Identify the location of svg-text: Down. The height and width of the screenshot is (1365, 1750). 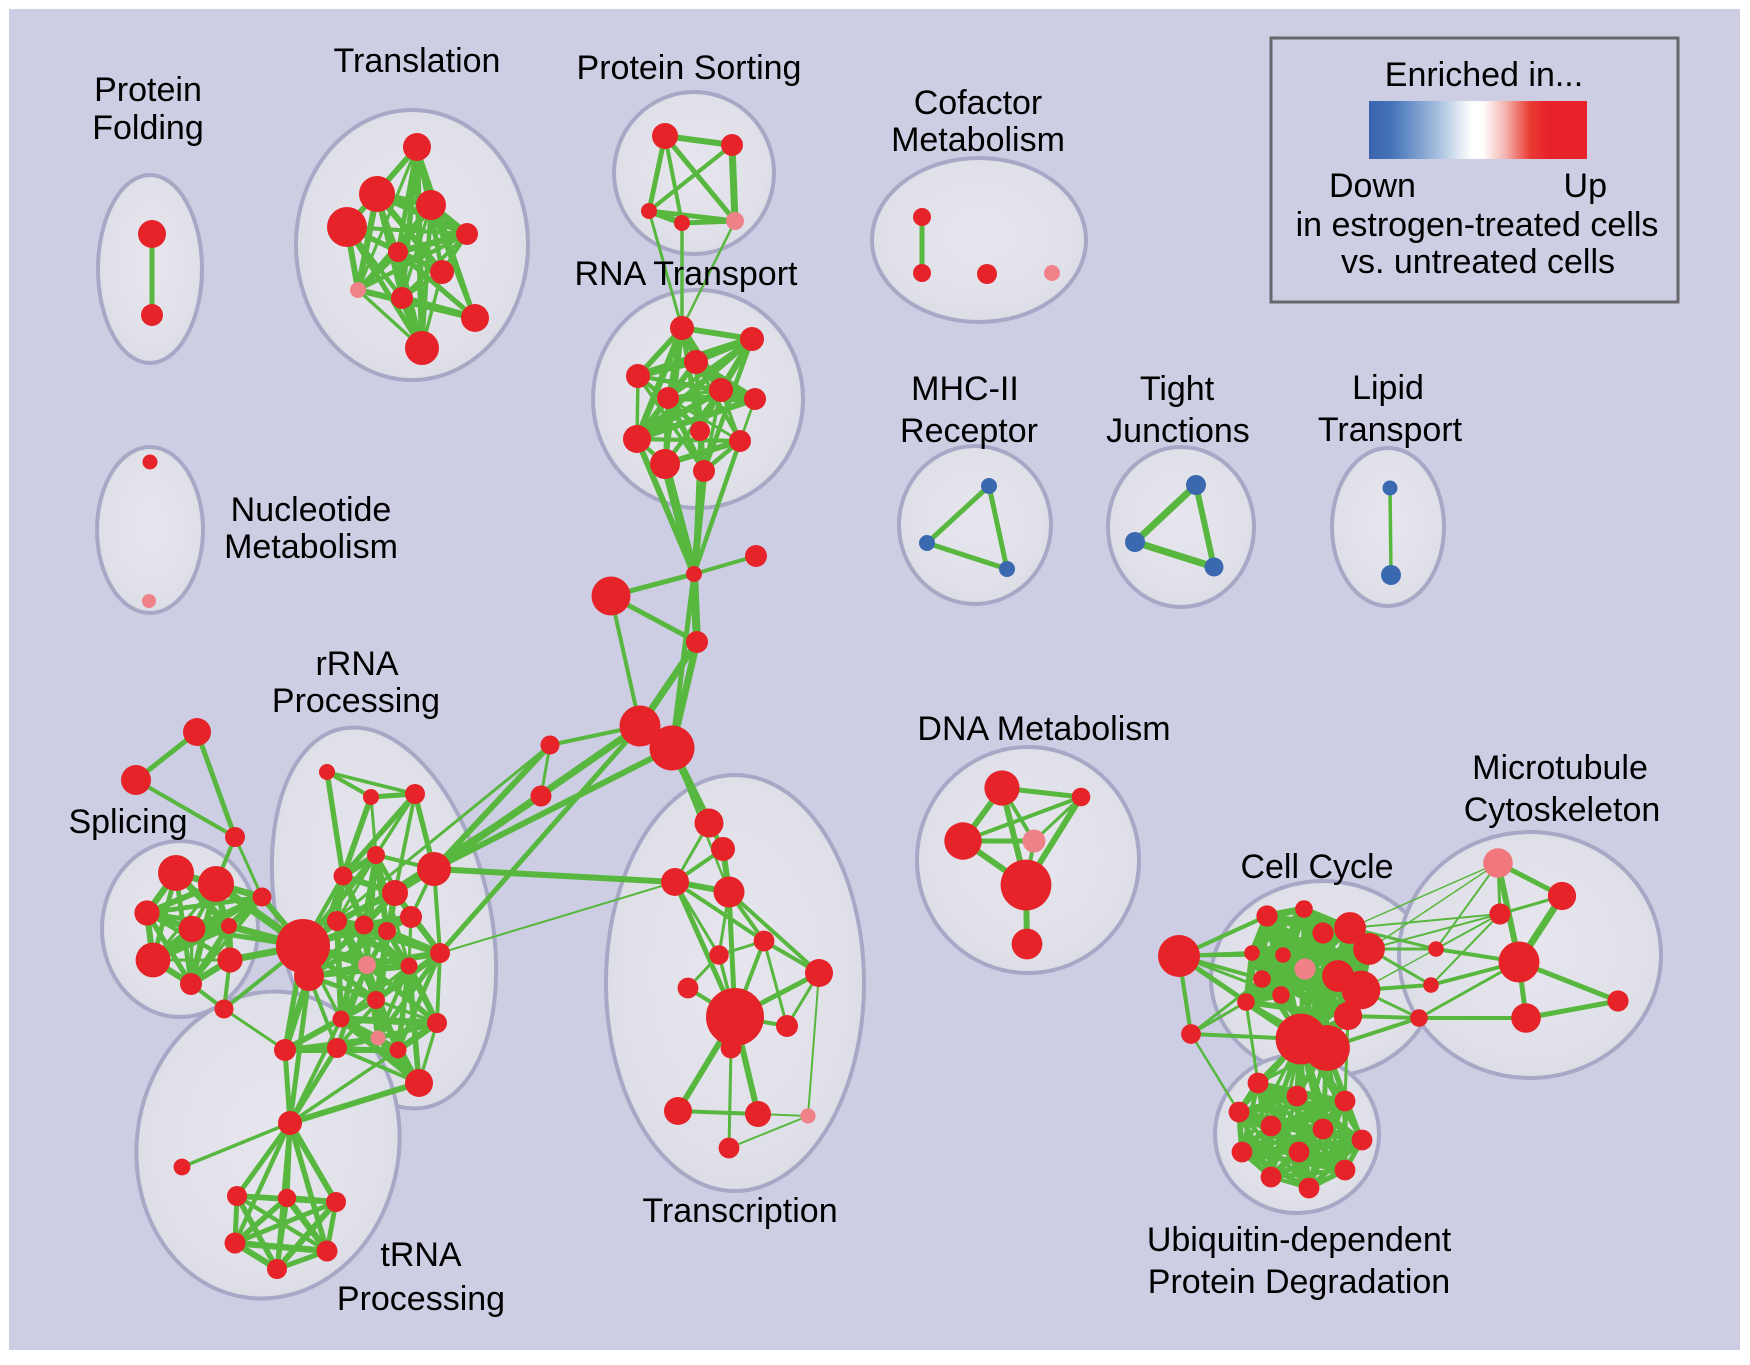
(1372, 186).